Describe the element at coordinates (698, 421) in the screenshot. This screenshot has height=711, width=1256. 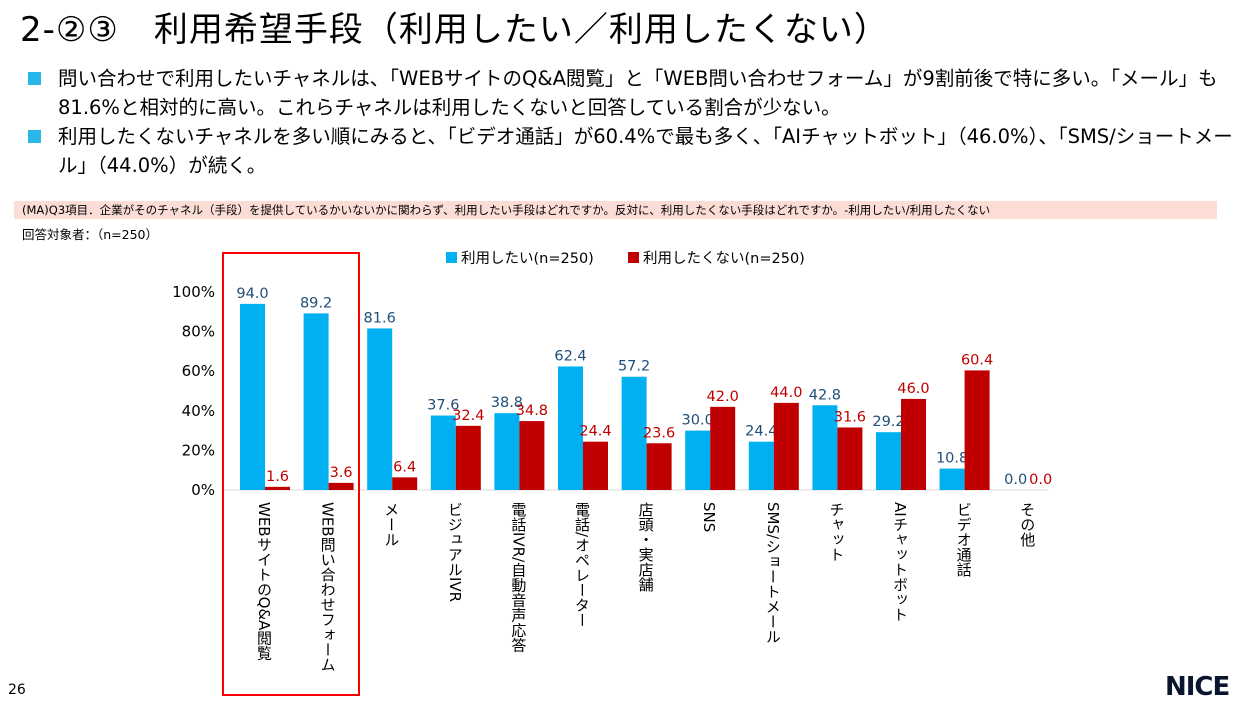
I see `data-label: 30.0` at that location.